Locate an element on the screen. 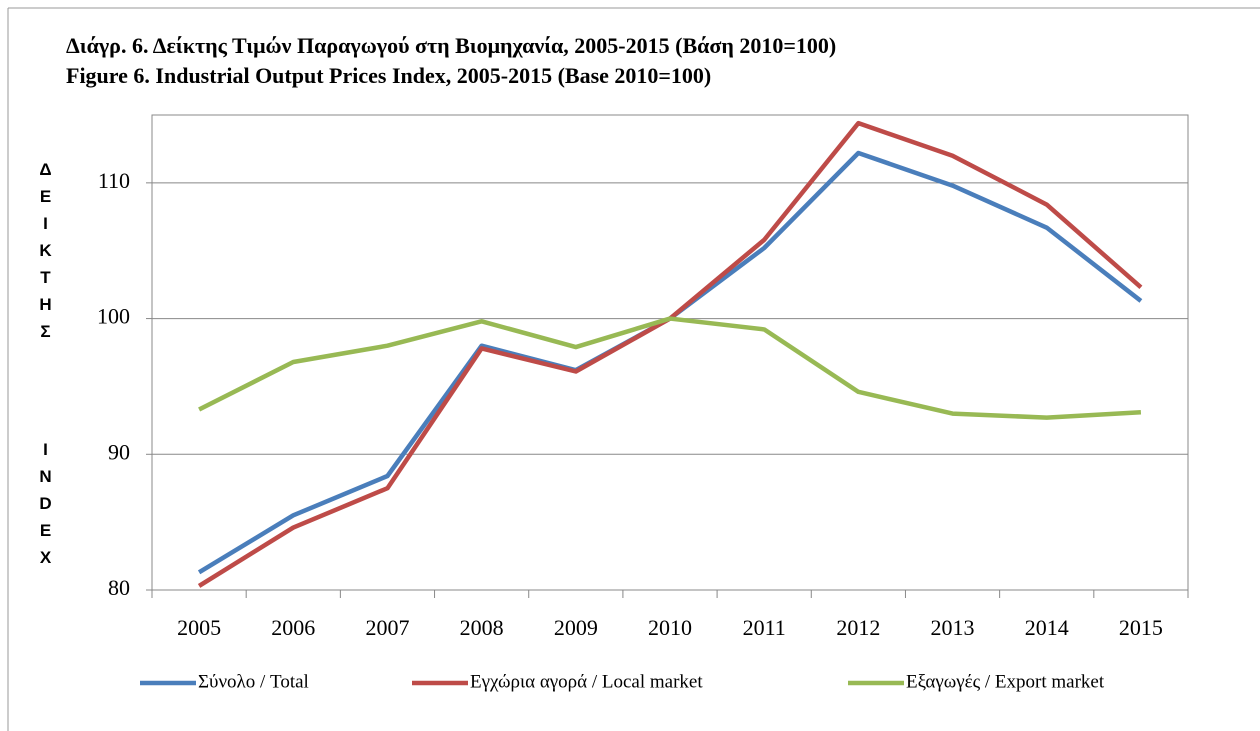 This screenshot has width=1260, height=731. x-tick-label: 2012 is located at coordinates (858, 627).